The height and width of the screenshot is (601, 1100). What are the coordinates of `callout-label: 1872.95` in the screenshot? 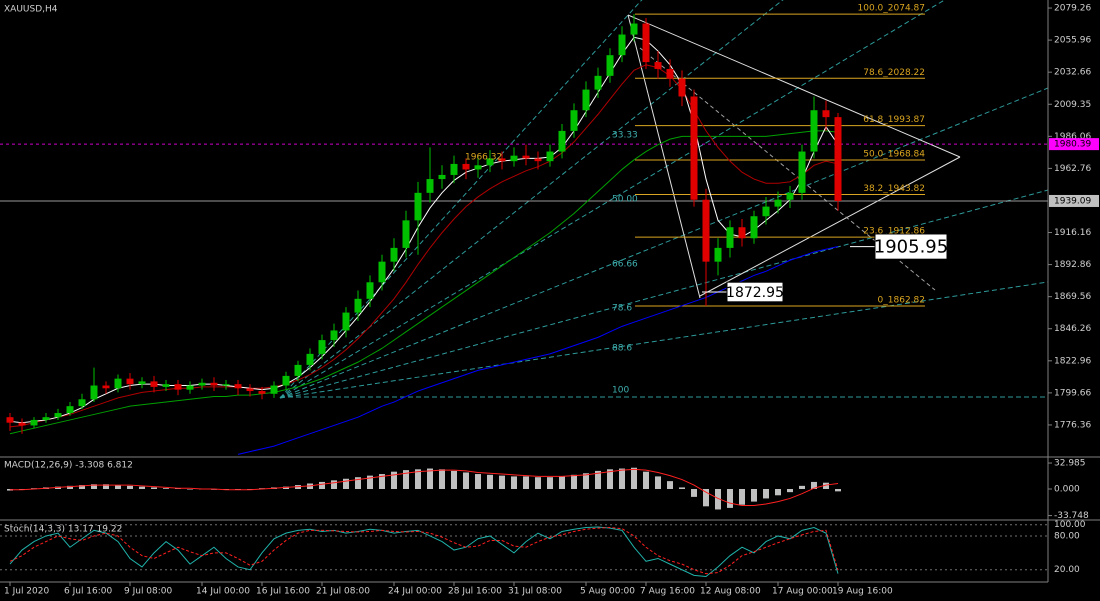 It's located at (755, 293).